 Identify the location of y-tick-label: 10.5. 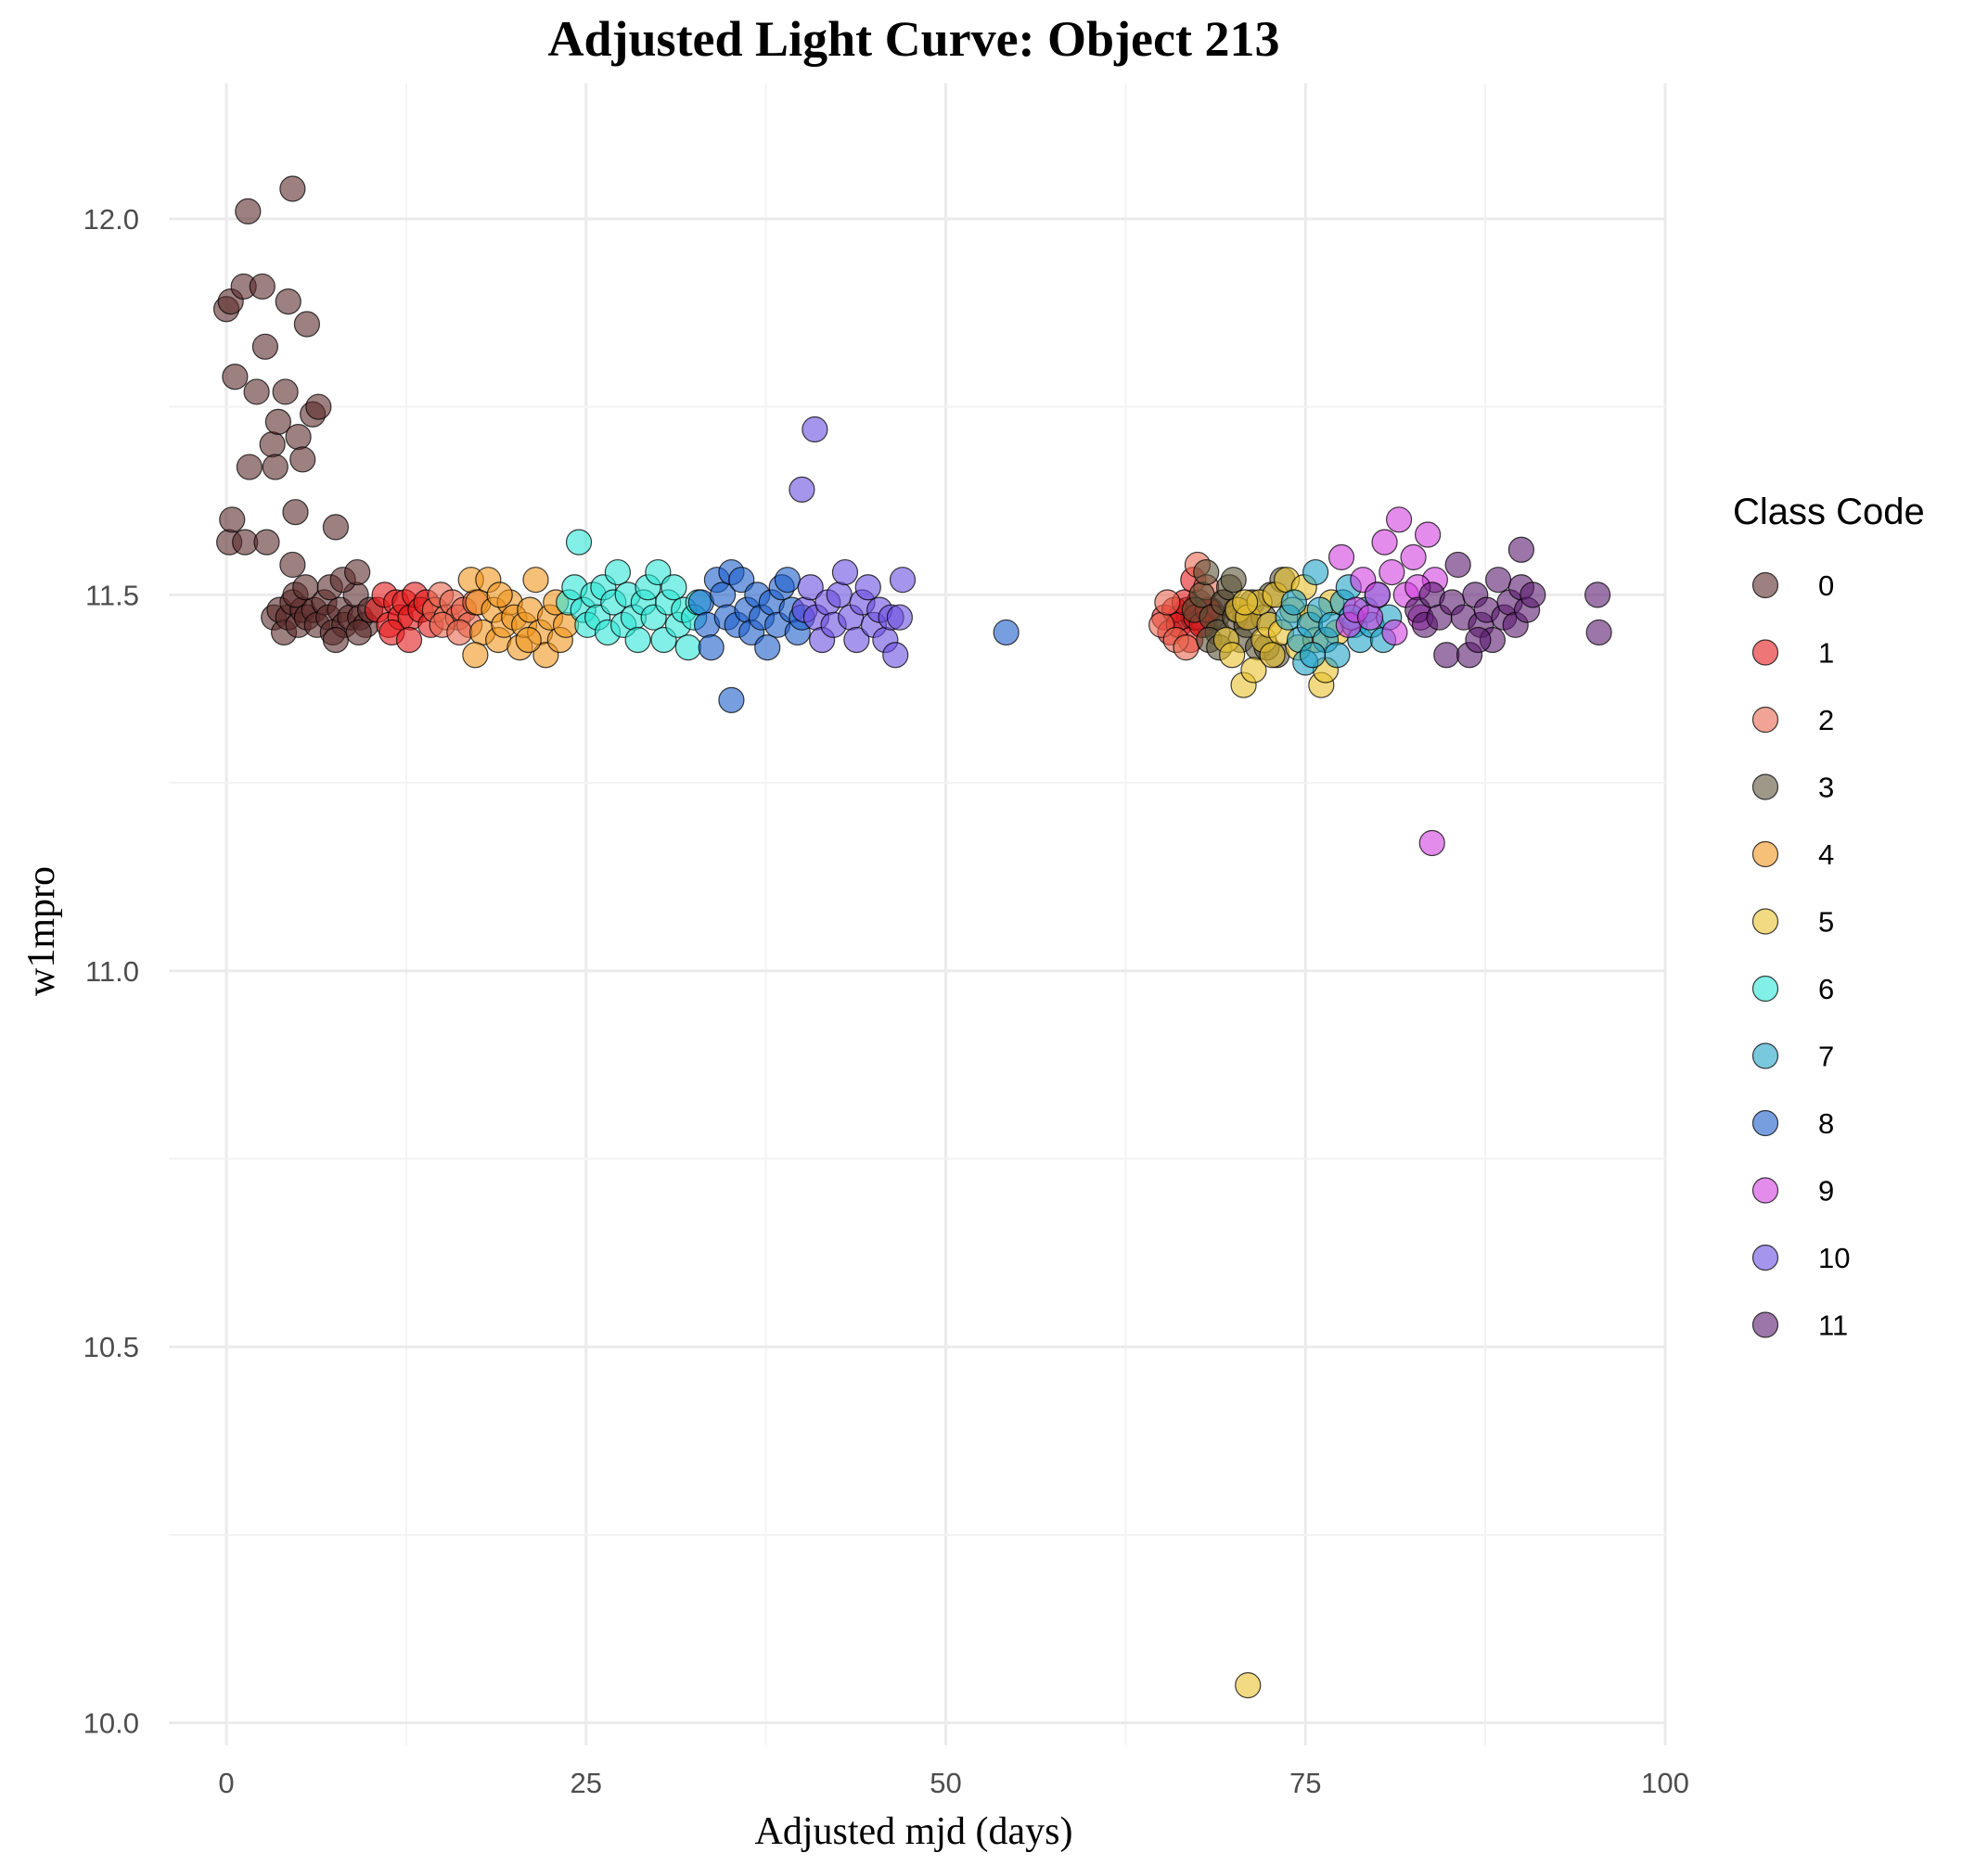
(111, 1347).